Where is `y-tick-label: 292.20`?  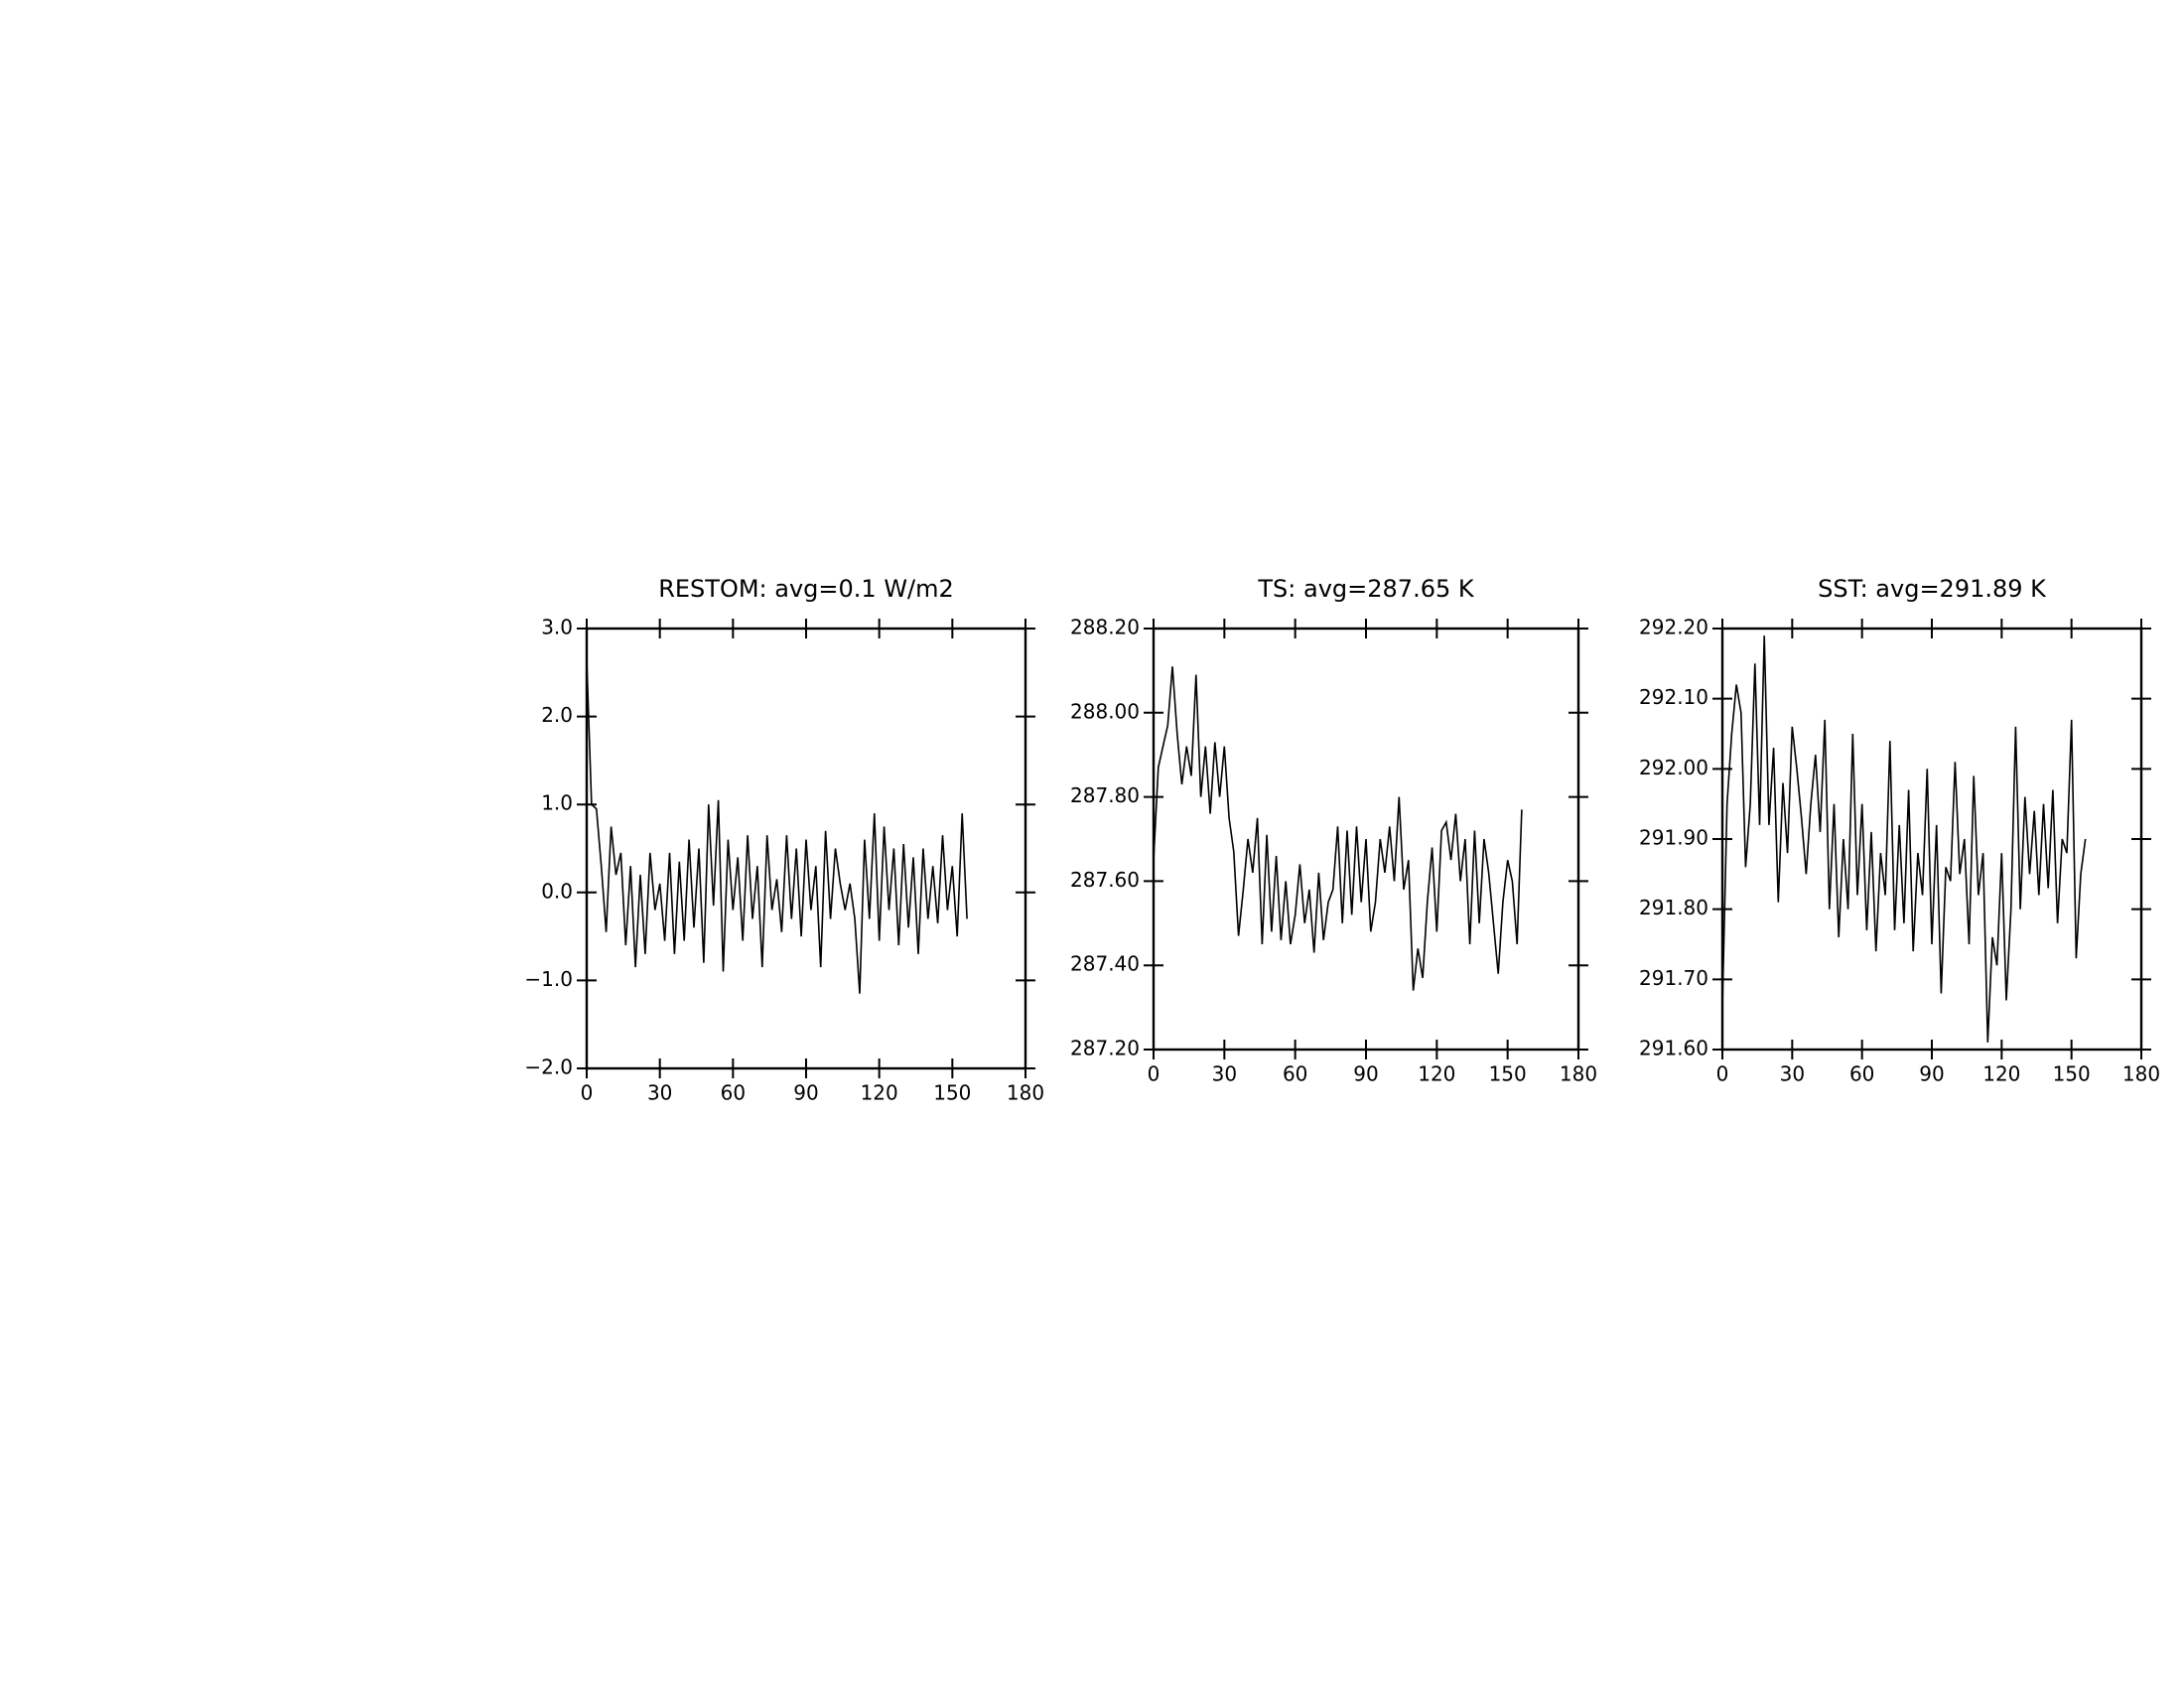 y-tick-label: 292.20 is located at coordinates (1673, 627).